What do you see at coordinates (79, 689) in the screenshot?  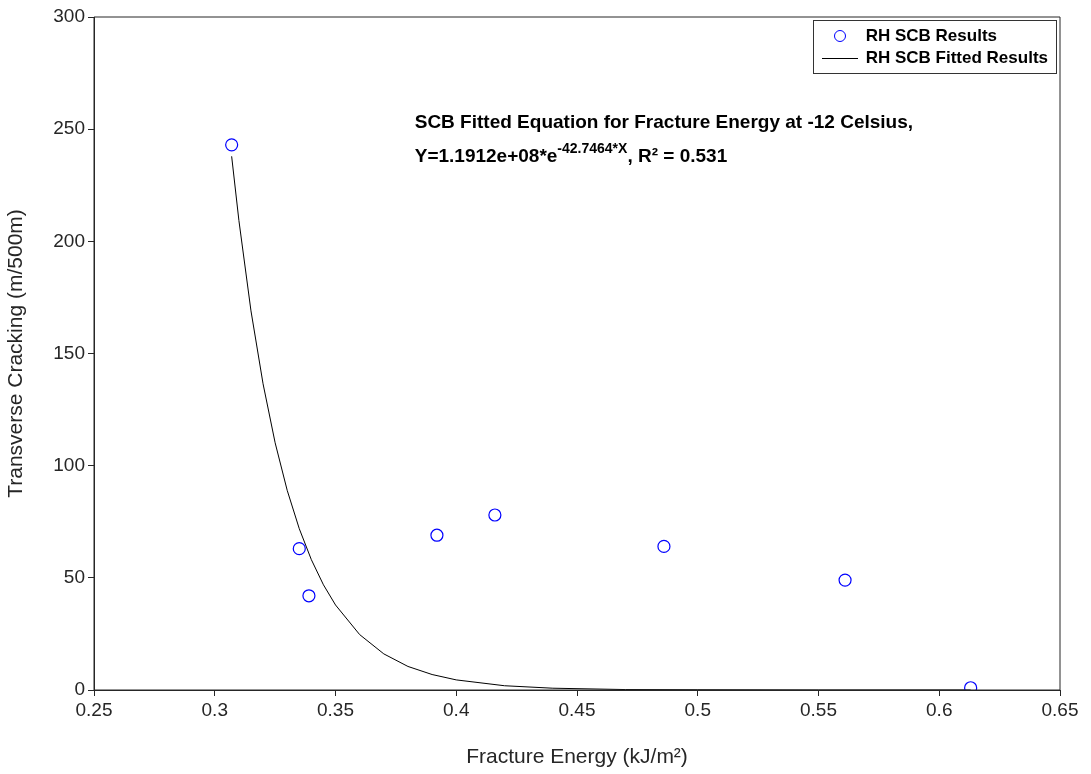 I see `y-tick-label: 0` at bounding box center [79, 689].